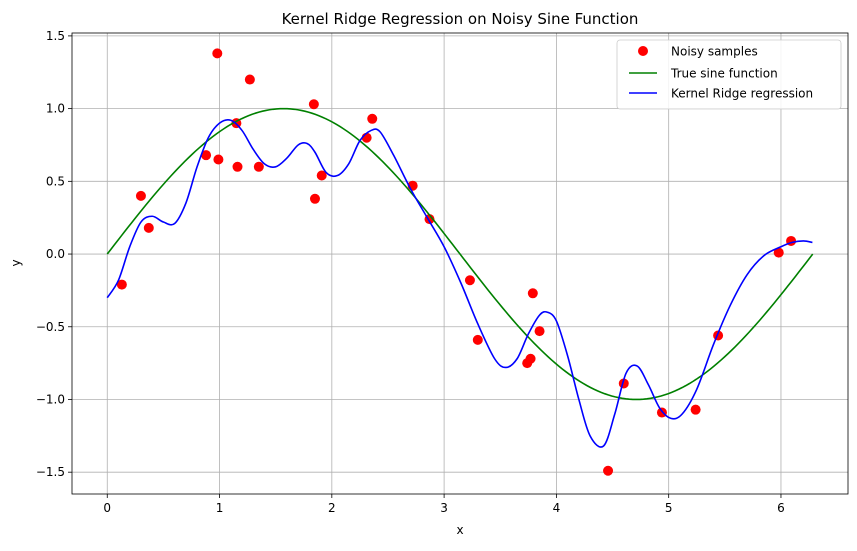  Describe the element at coordinates (332, 508) in the screenshot. I see `x-tick-label: 2` at that location.